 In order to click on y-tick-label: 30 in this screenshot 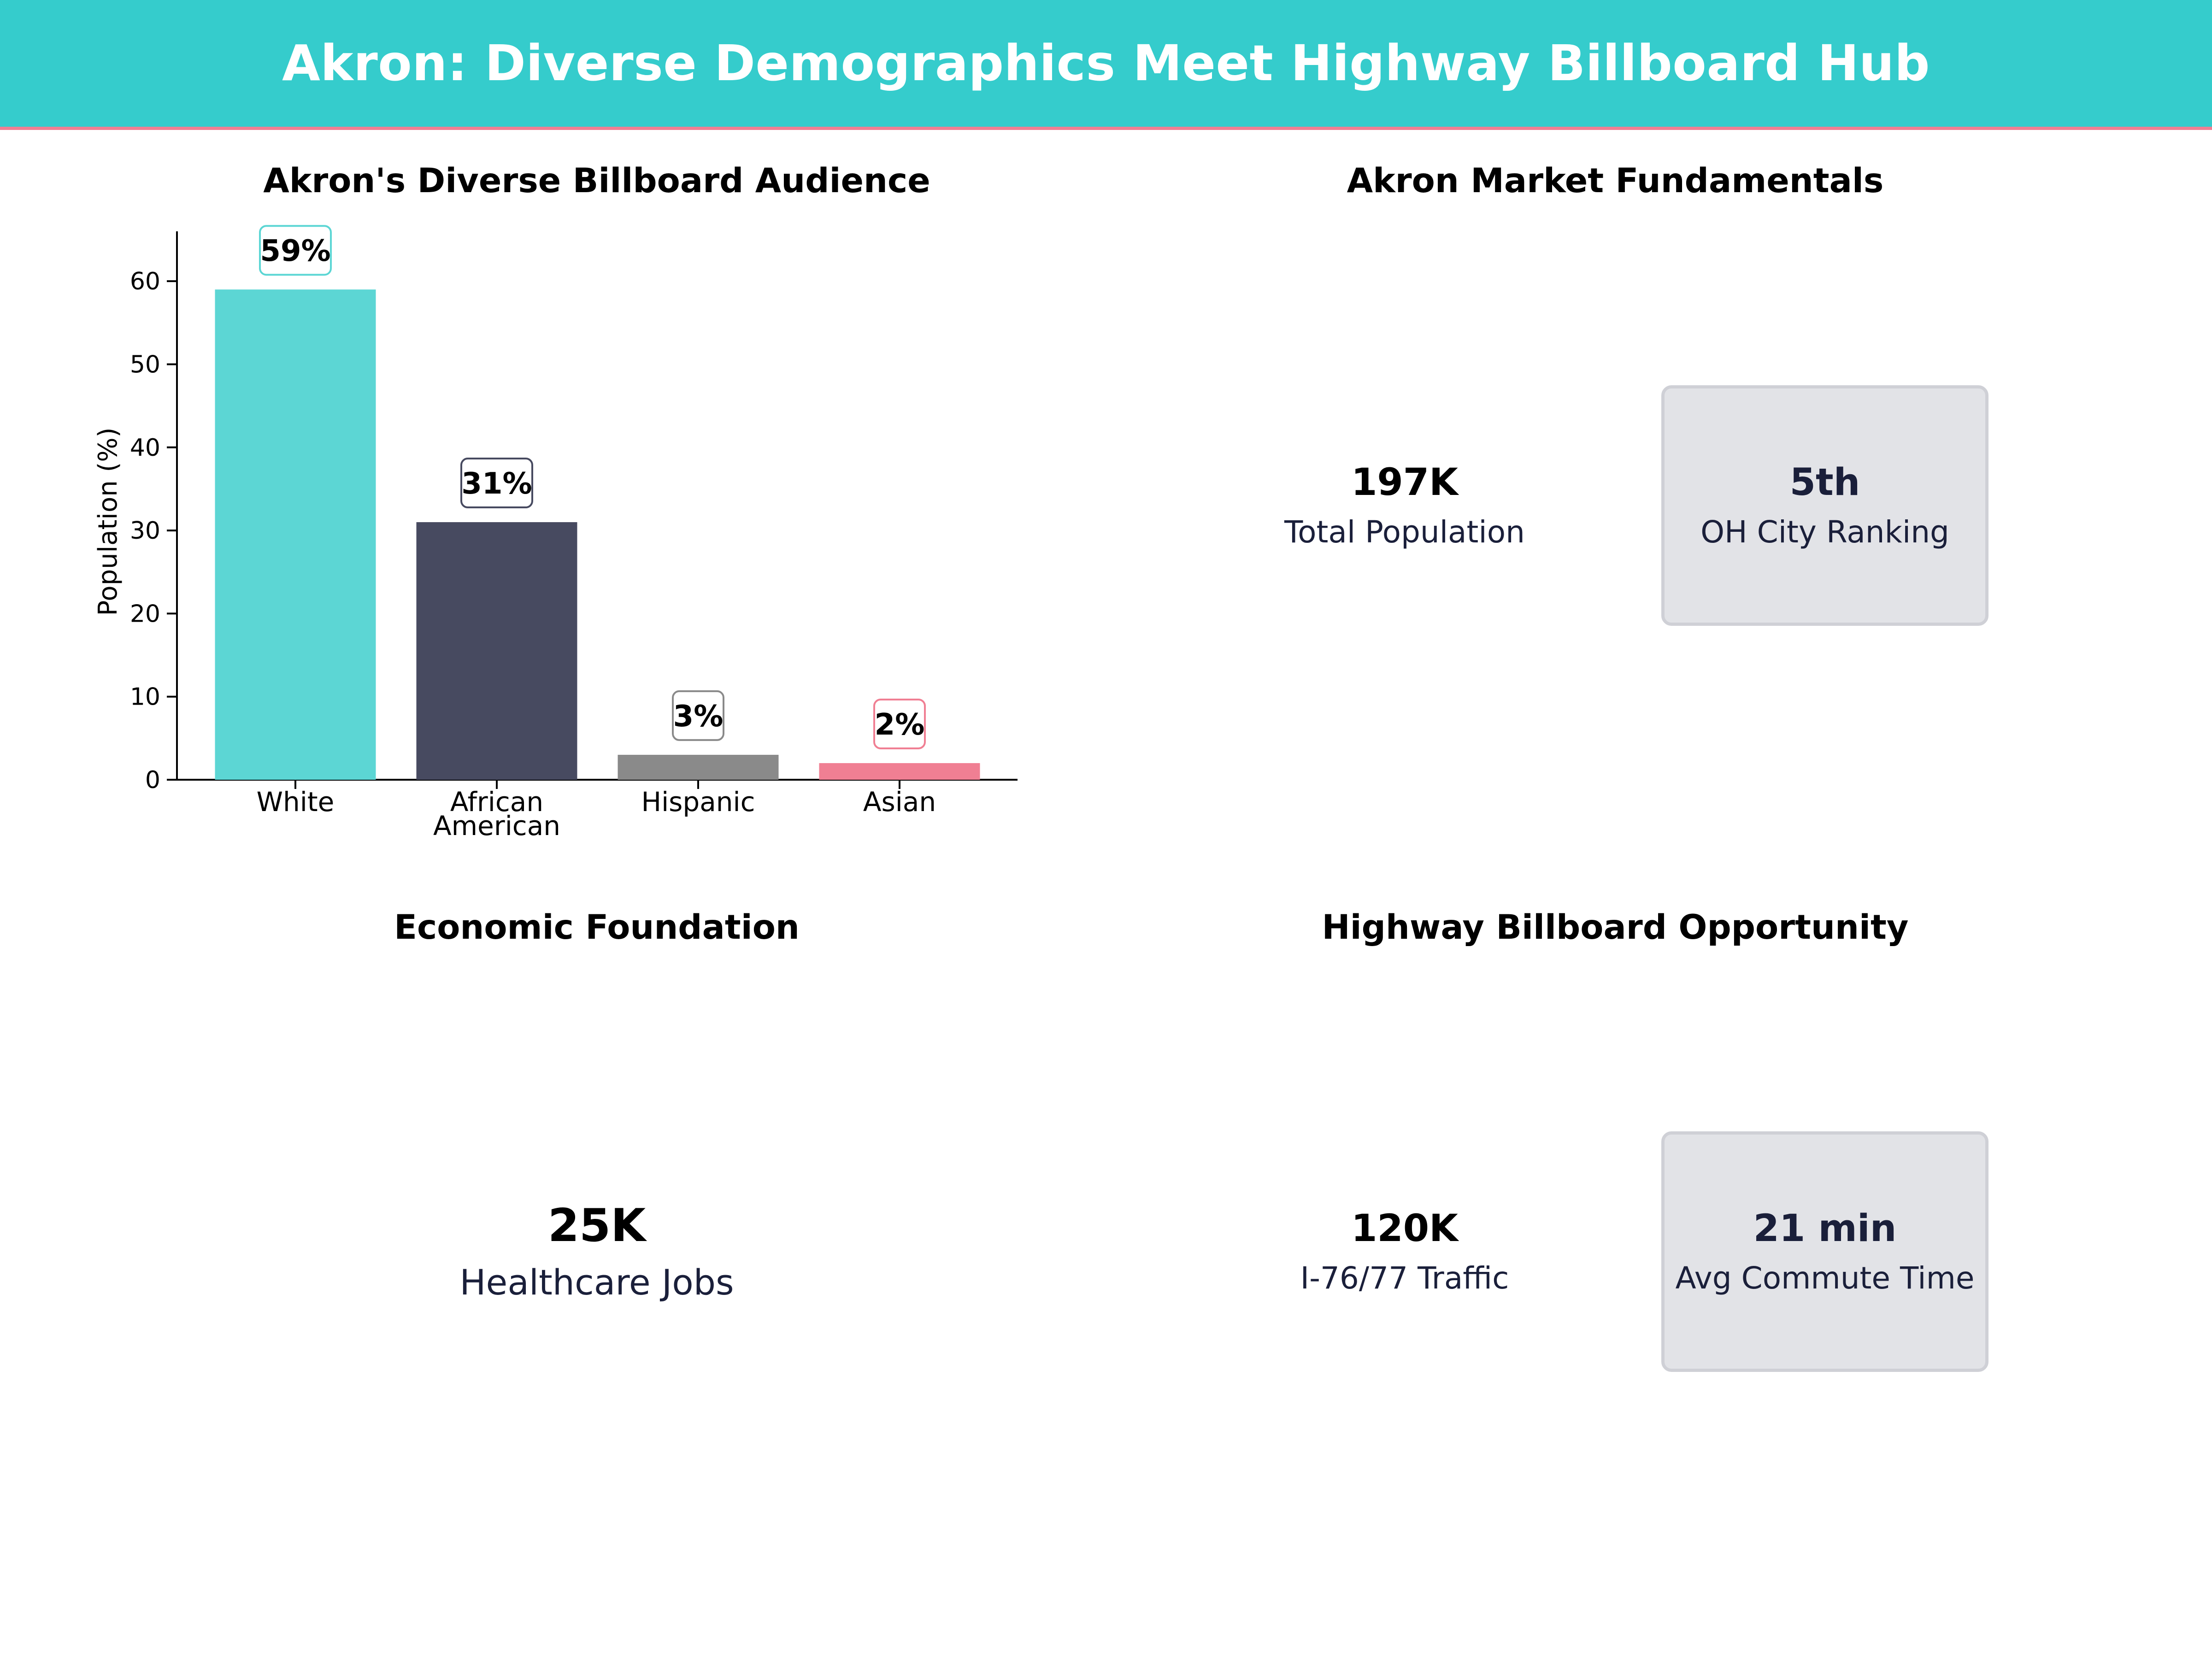, I will do `click(145, 531)`.